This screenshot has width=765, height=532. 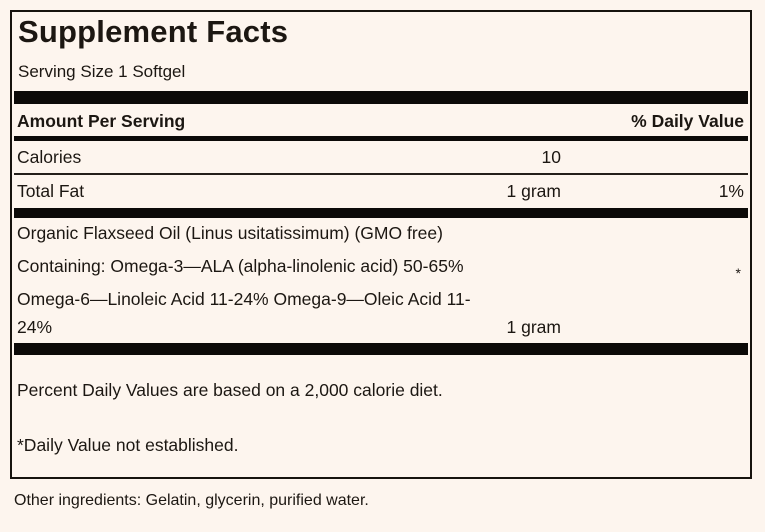 What do you see at coordinates (731, 191) in the screenshot?
I see `nutrient-daily-value: 1%` at bounding box center [731, 191].